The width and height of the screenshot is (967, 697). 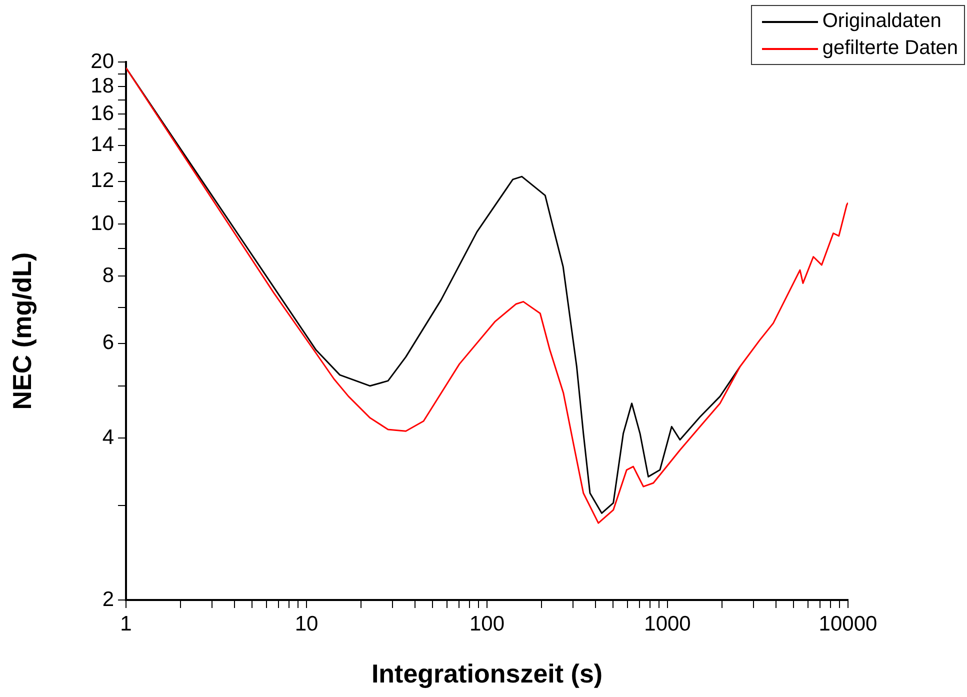 What do you see at coordinates (108, 437) in the screenshot?
I see `y-tick-label: 4` at bounding box center [108, 437].